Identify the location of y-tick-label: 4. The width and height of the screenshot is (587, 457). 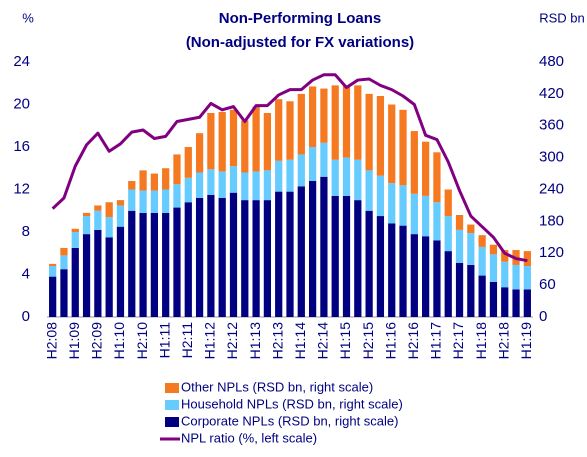
(26, 273).